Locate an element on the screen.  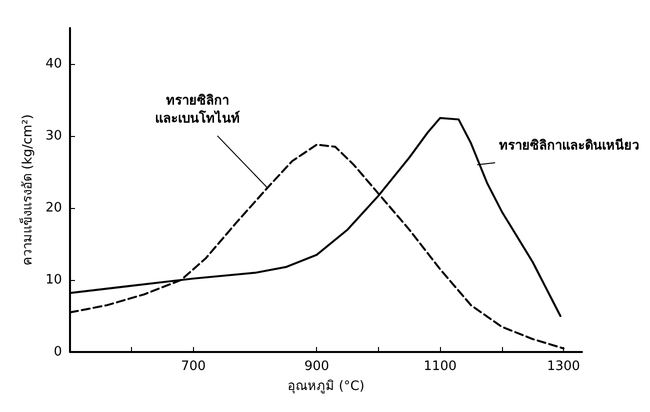
x-tick-label: 1100 is located at coordinates (440, 366).